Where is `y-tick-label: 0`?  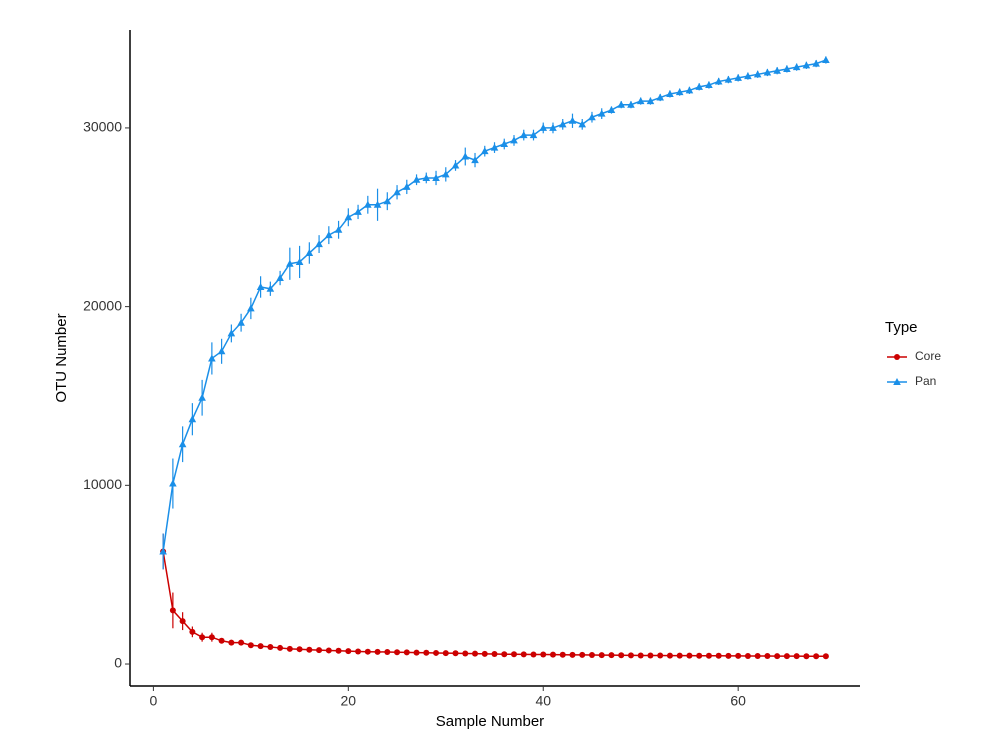 y-tick-label: 0 is located at coordinates (118, 663).